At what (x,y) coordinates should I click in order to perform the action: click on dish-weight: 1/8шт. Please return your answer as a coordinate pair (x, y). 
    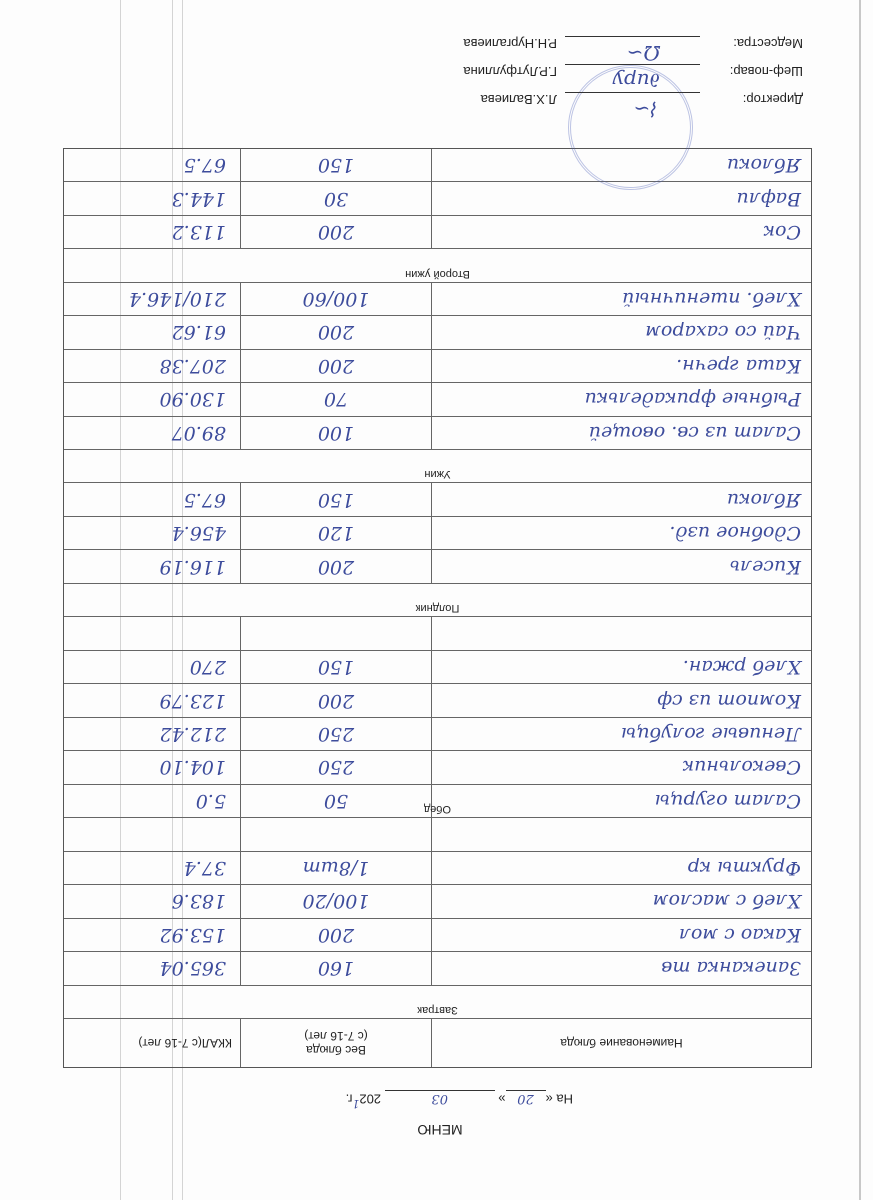
    Looking at the image, I should click on (335, 868).